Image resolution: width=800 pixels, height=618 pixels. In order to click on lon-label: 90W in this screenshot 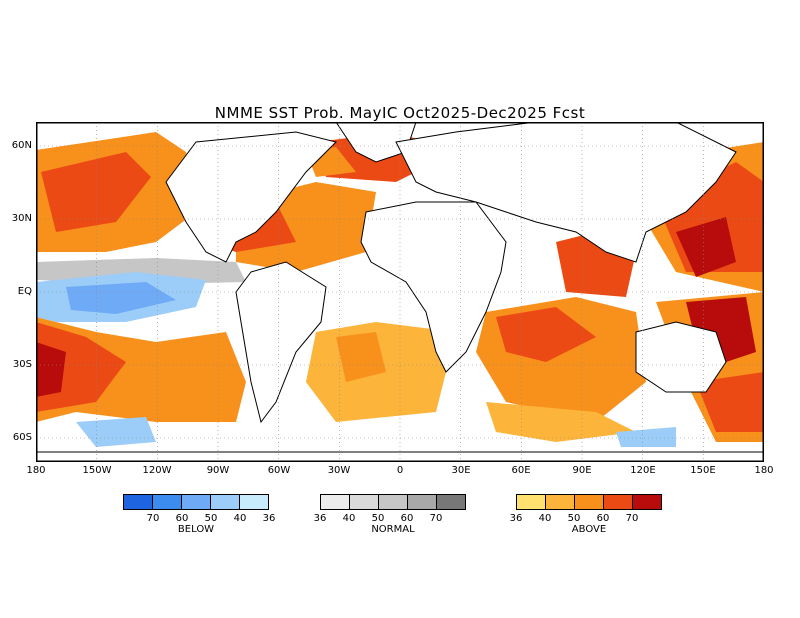, I will do `click(218, 470)`.